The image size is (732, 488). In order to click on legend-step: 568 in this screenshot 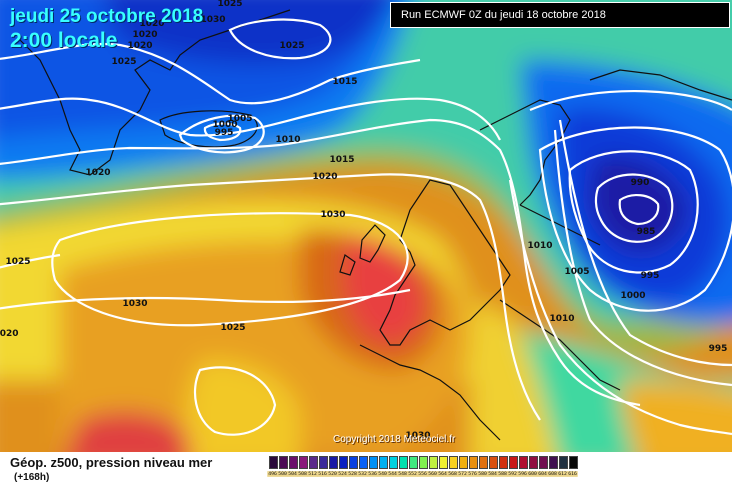, I will do `click(453, 466)`.